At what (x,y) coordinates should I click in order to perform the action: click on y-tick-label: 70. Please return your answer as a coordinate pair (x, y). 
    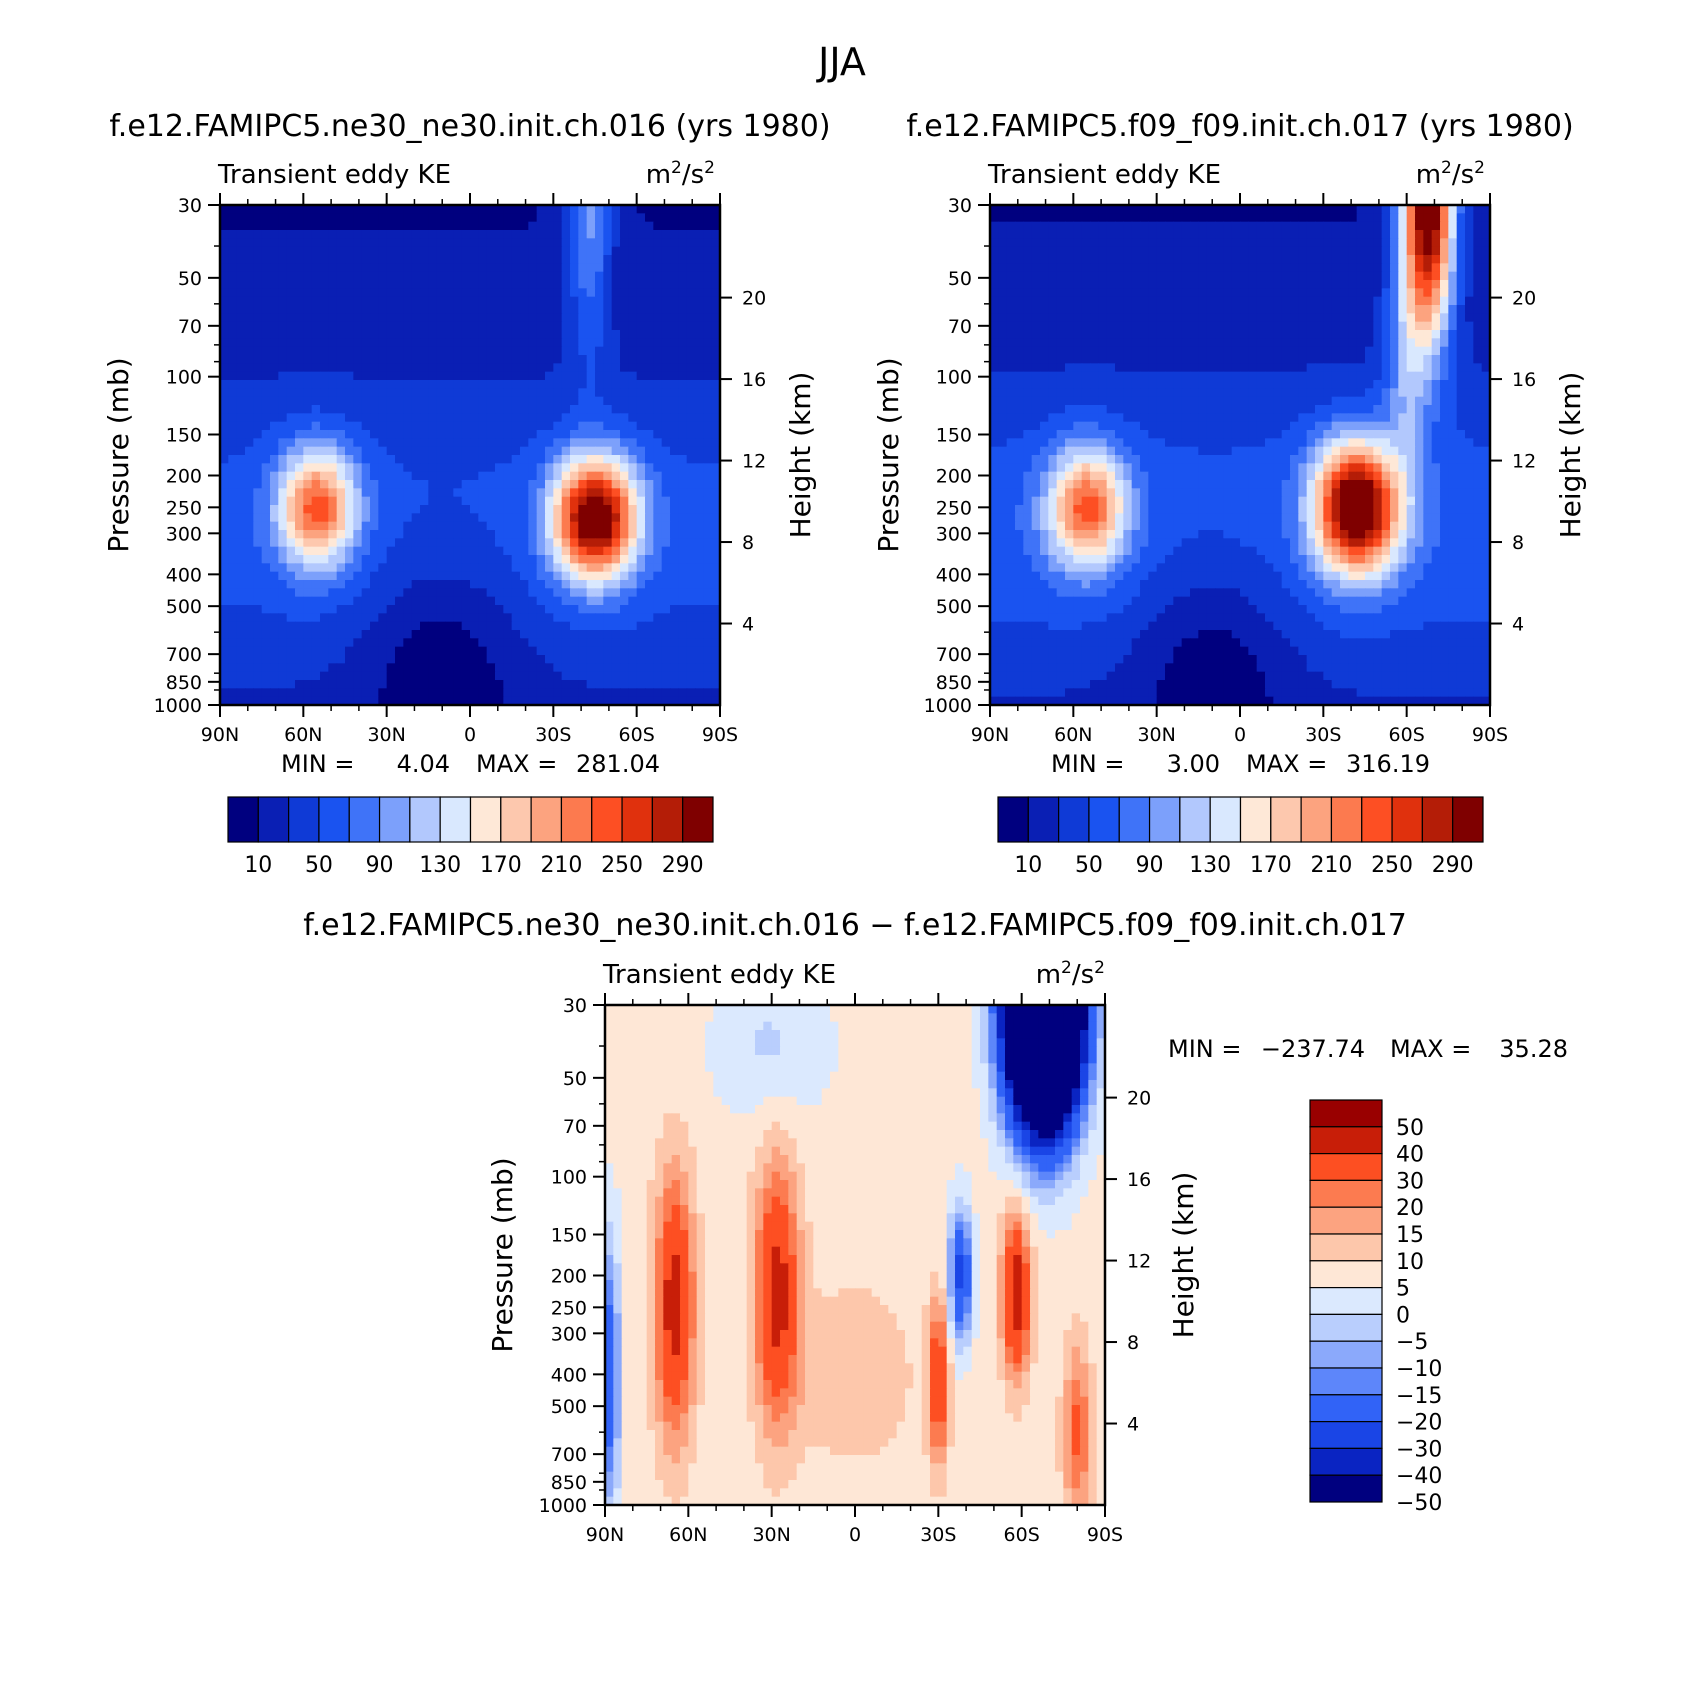
    Looking at the image, I should click on (190, 327).